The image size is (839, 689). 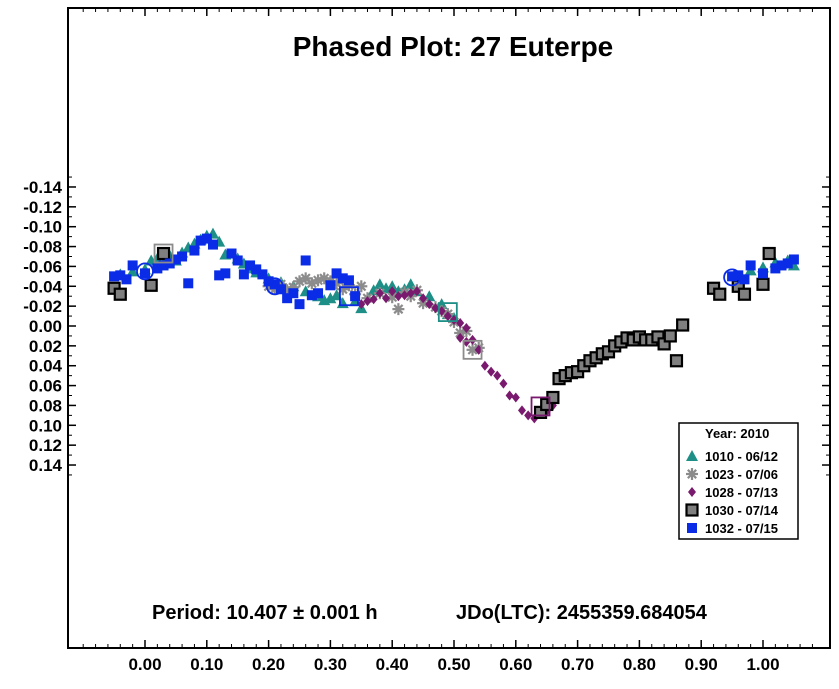 I want to click on legend-label: 1010 - 06/12, so click(x=741, y=456).